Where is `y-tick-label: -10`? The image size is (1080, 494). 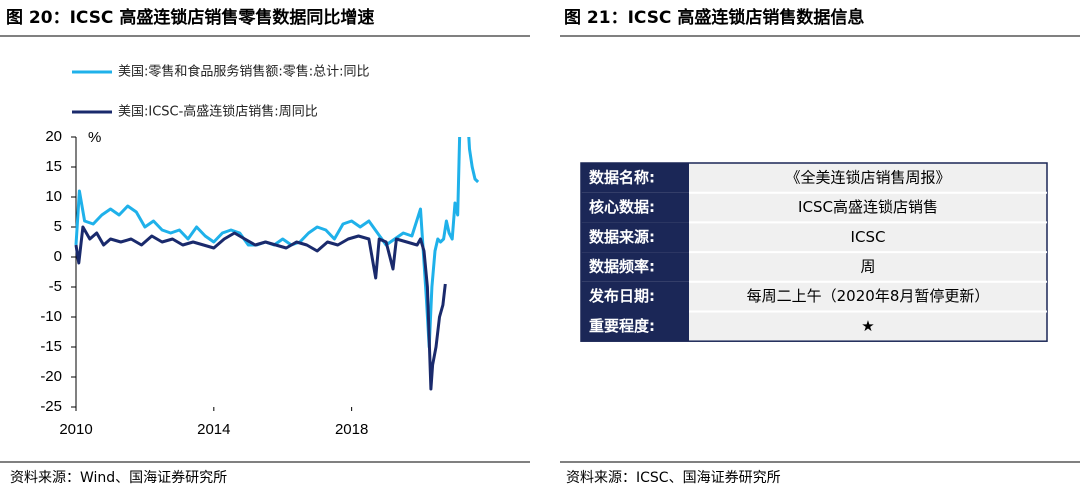
y-tick-label: -10 is located at coordinates (51, 316).